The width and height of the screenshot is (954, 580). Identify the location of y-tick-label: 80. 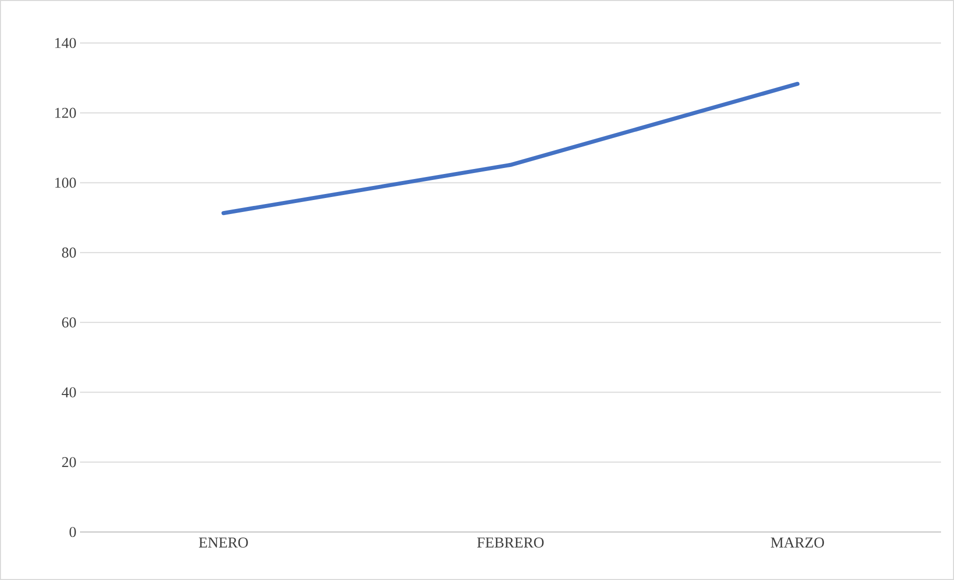
(69, 253).